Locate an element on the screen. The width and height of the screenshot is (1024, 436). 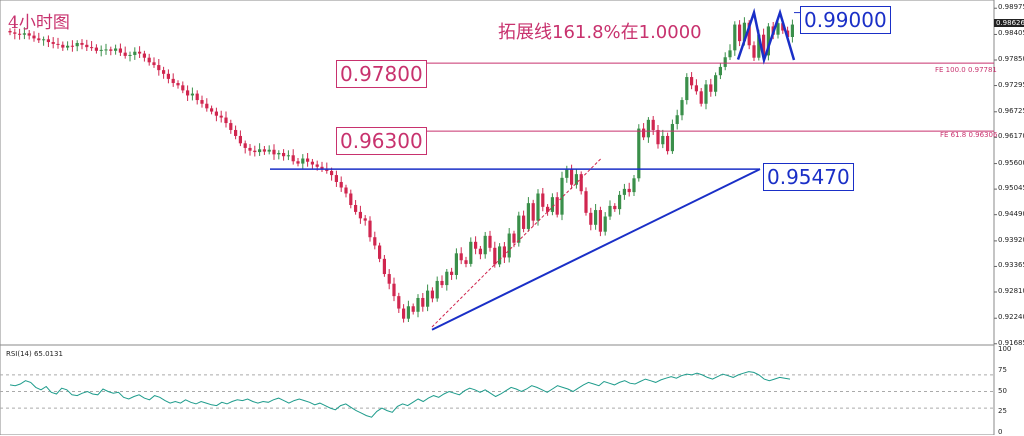
level-top-label: 0.99000 is located at coordinates (845, 20).